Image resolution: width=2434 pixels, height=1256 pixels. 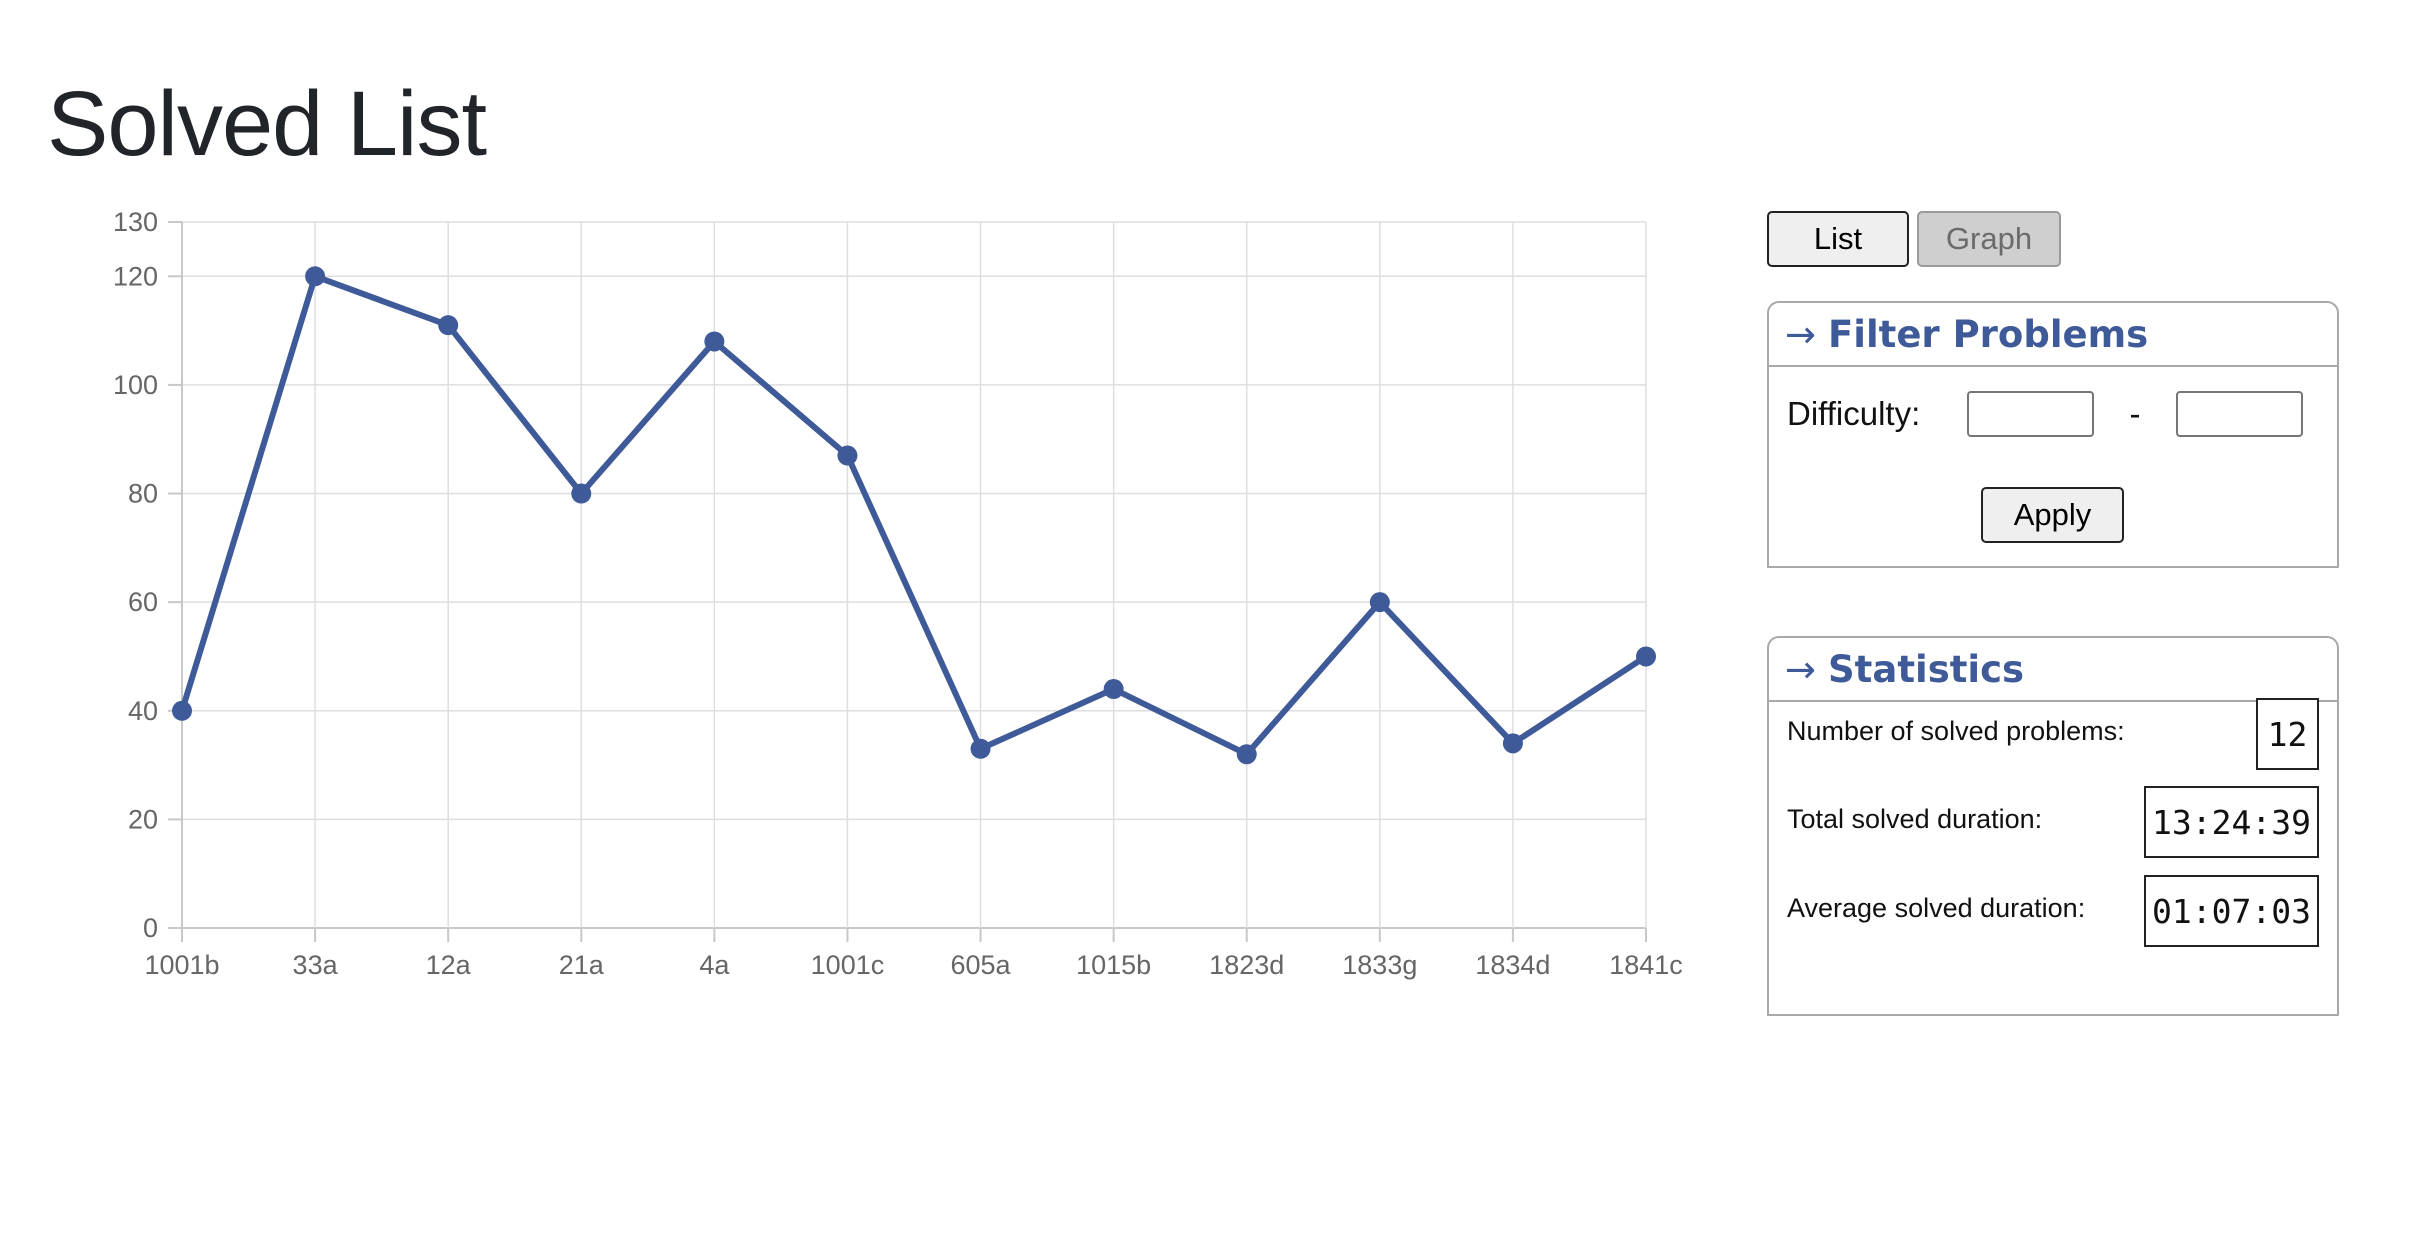 I want to click on filter-panel-title: Filter Problems, so click(x=1988, y=334).